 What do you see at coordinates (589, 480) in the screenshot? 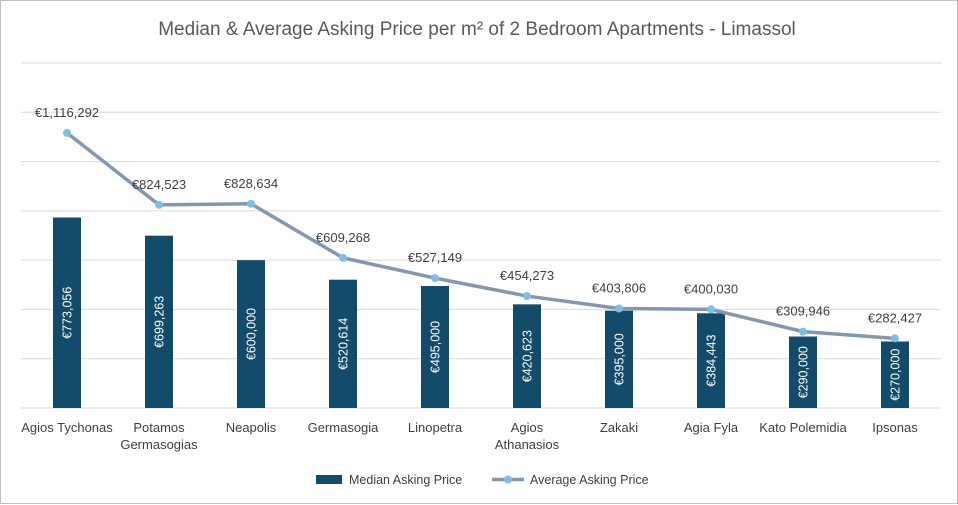
I see `legend-average-label: Average Asking Price` at bounding box center [589, 480].